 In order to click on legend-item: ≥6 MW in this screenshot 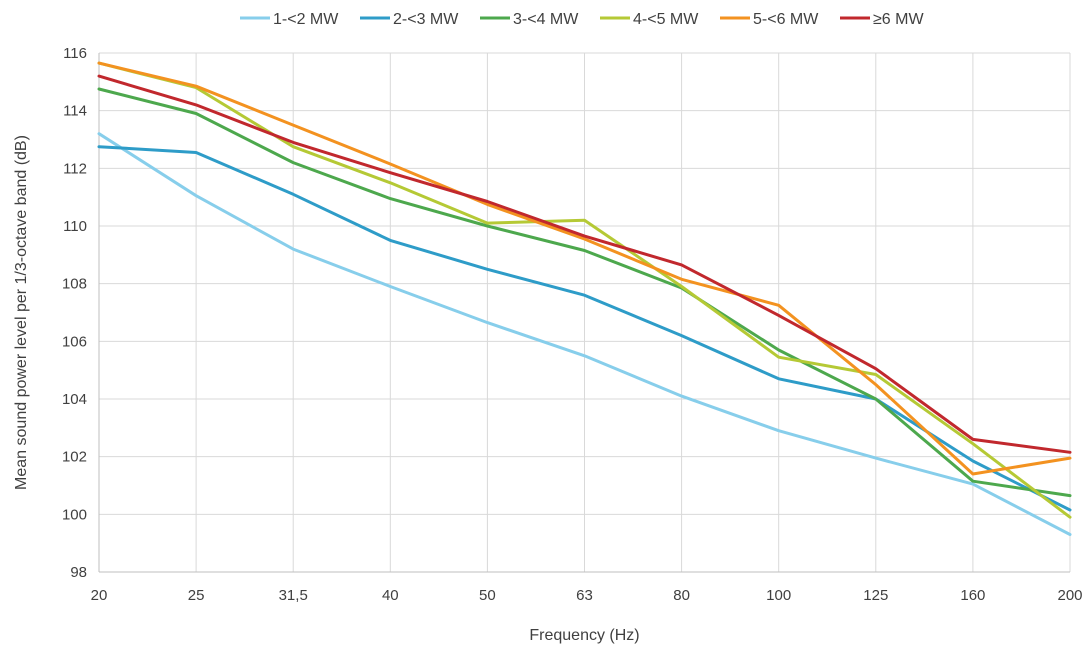, I will do `click(882, 19)`.